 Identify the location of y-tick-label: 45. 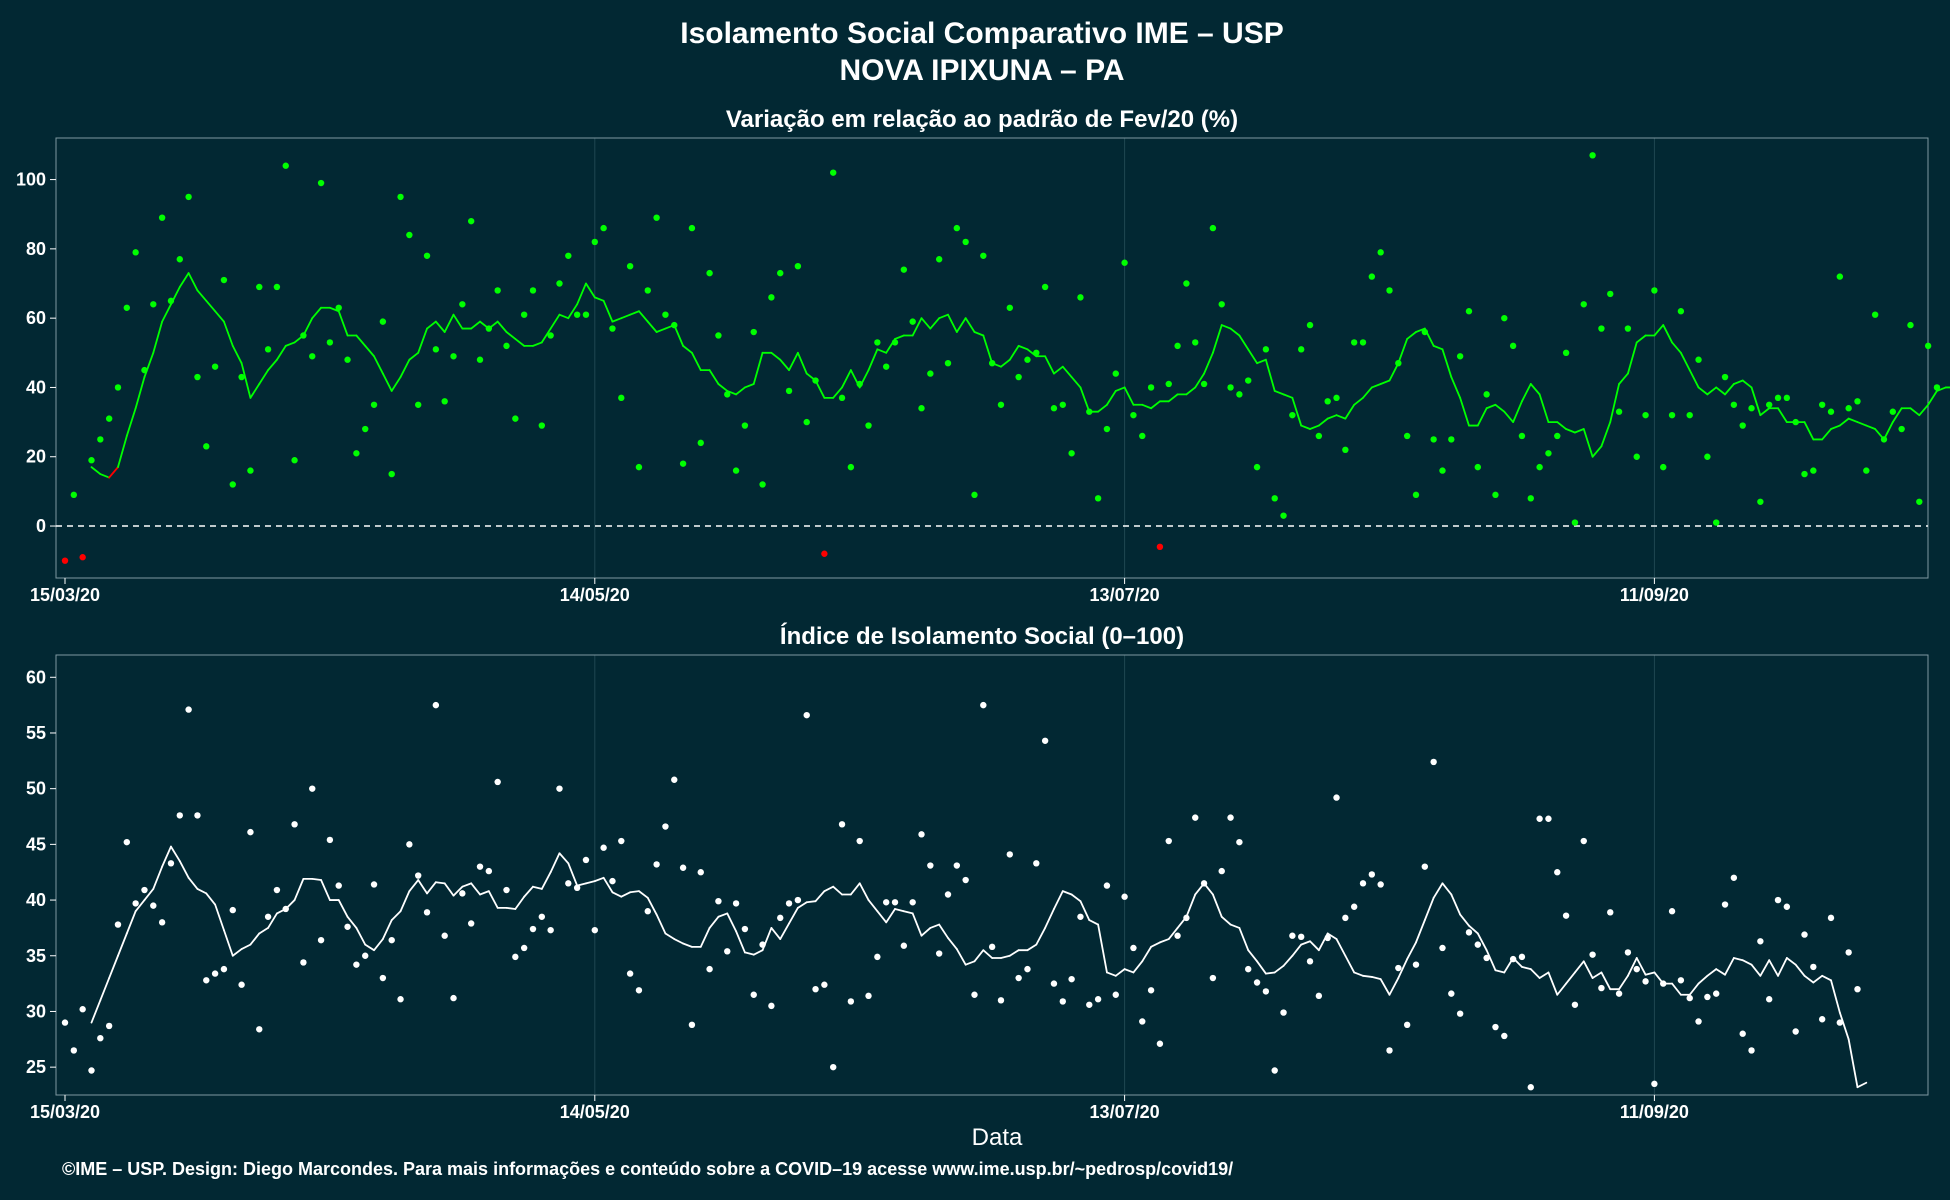
(36, 844).